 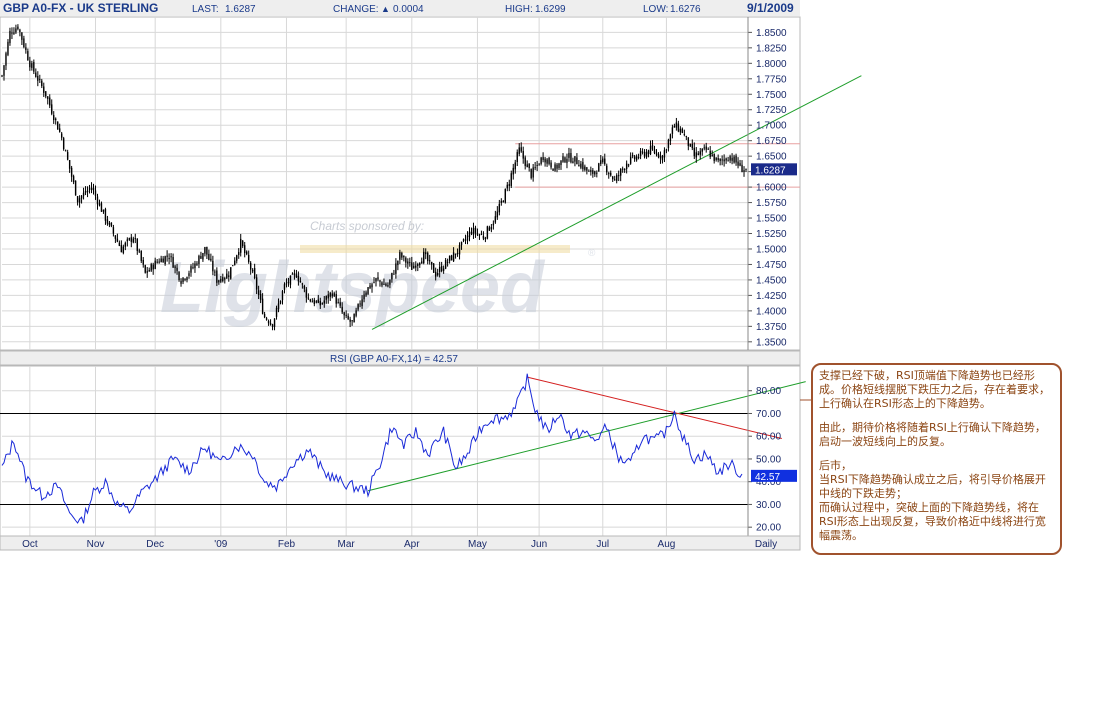 What do you see at coordinates (771, 141) in the screenshot?
I see `price-tick-label: 1.6750` at bounding box center [771, 141].